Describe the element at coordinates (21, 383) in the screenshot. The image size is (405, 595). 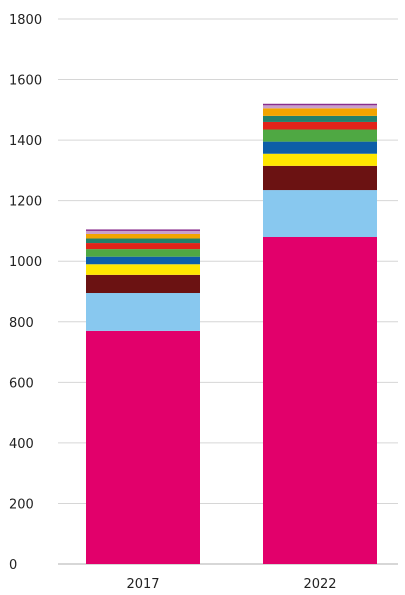
I see `y-tick-label-600: 600` at that location.